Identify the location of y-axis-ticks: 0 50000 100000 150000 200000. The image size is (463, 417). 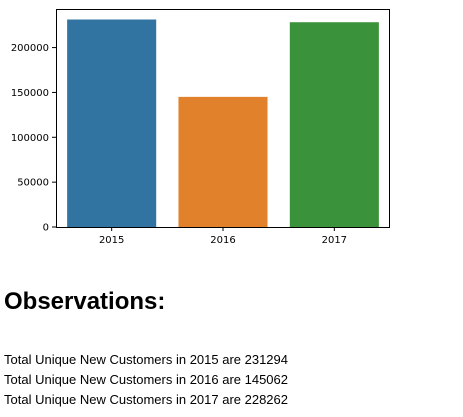
(33, 138).